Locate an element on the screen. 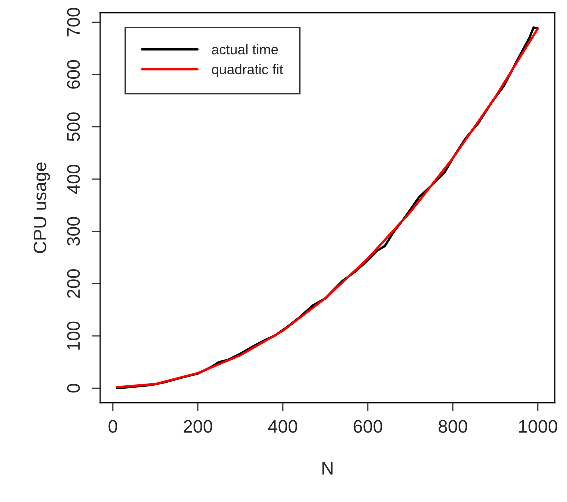 This screenshot has width=567, height=502. y-tick-label: 700 is located at coordinates (73, 22).